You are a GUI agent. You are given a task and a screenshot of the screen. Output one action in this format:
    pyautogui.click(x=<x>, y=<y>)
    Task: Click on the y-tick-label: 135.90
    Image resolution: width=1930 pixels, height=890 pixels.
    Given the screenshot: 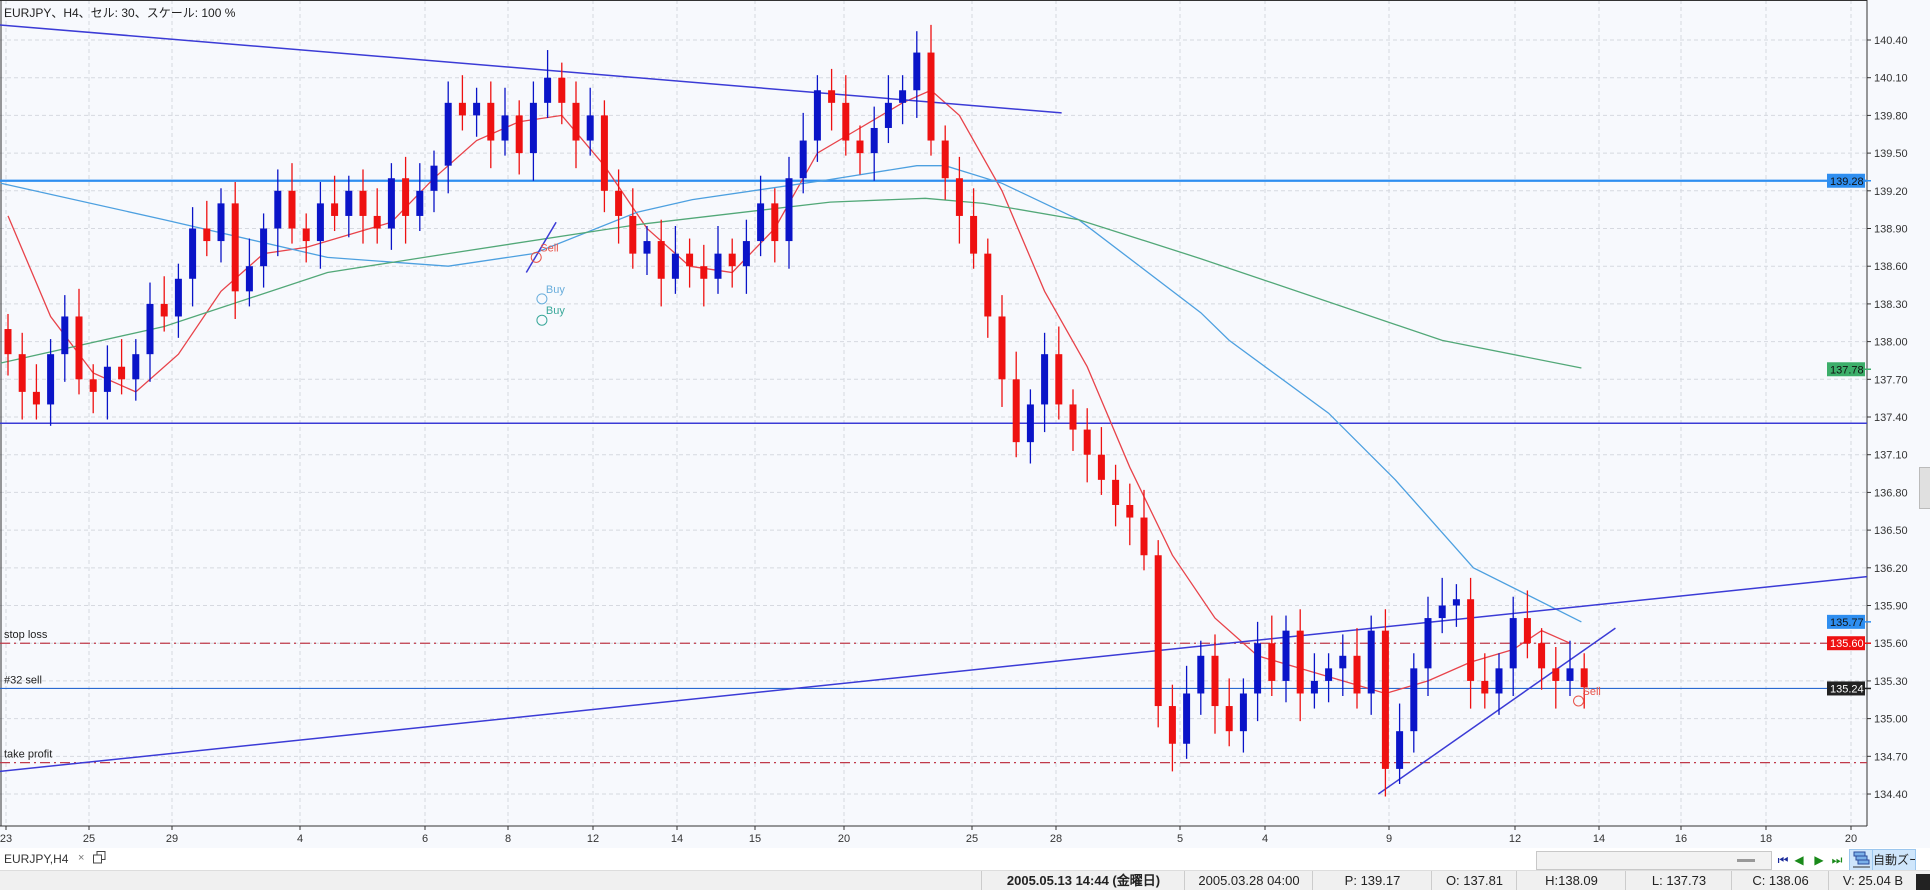 What is the action you would take?
    pyautogui.click(x=1891, y=607)
    